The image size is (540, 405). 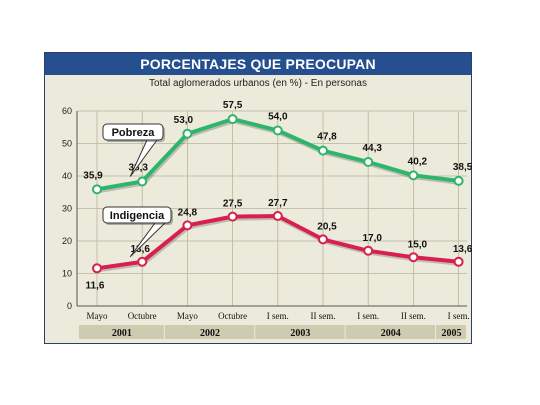 What do you see at coordinates (327, 226) in the screenshot?
I see `data-label: 20,5` at bounding box center [327, 226].